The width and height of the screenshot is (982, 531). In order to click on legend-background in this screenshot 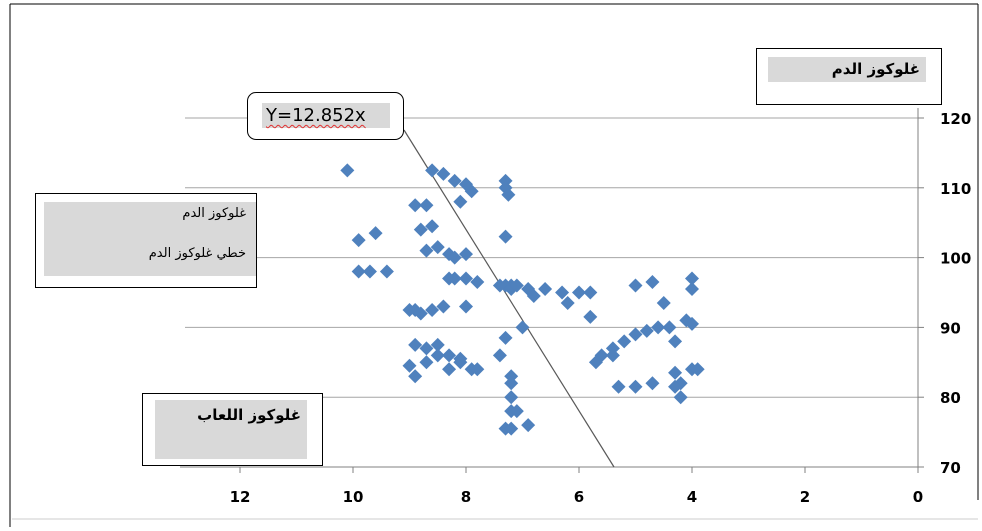, I will do `click(150, 239)`.